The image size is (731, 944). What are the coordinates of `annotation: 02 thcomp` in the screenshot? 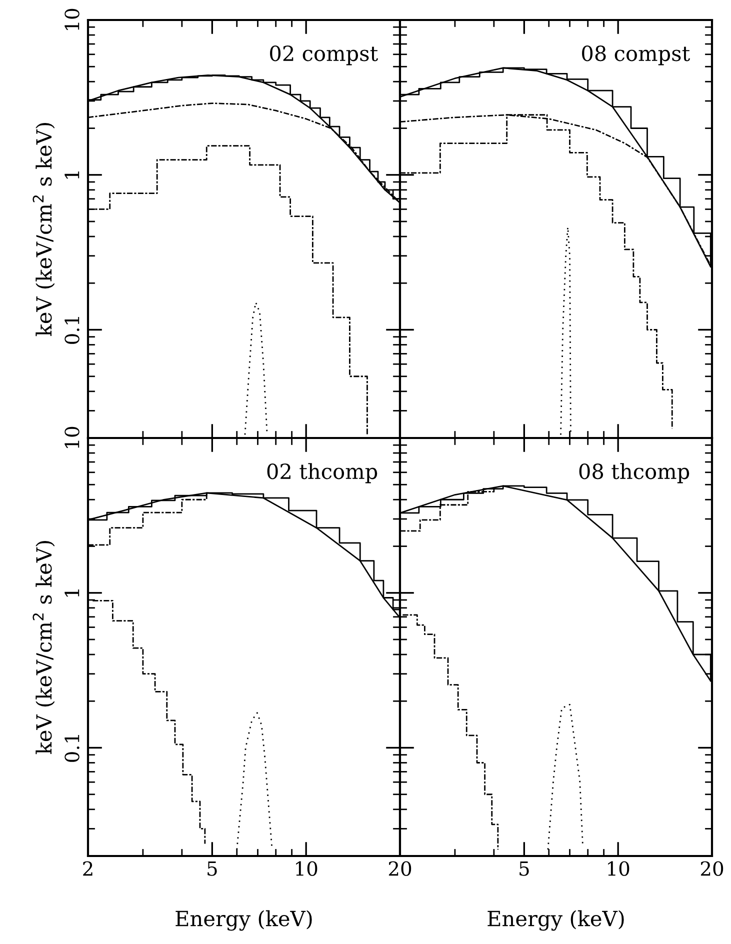 It's located at (322, 473).